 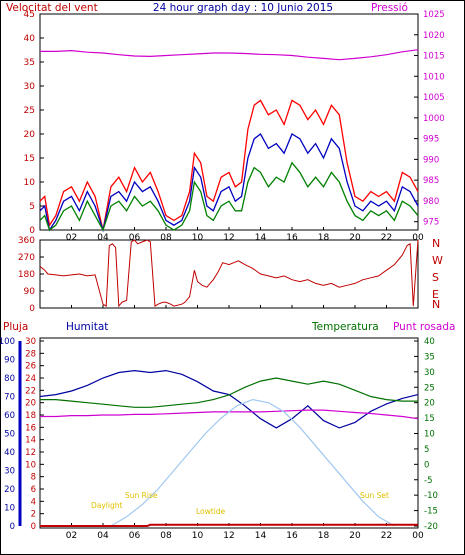 I want to click on dir-y-tick-label: 360, so click(x=26, y=241).